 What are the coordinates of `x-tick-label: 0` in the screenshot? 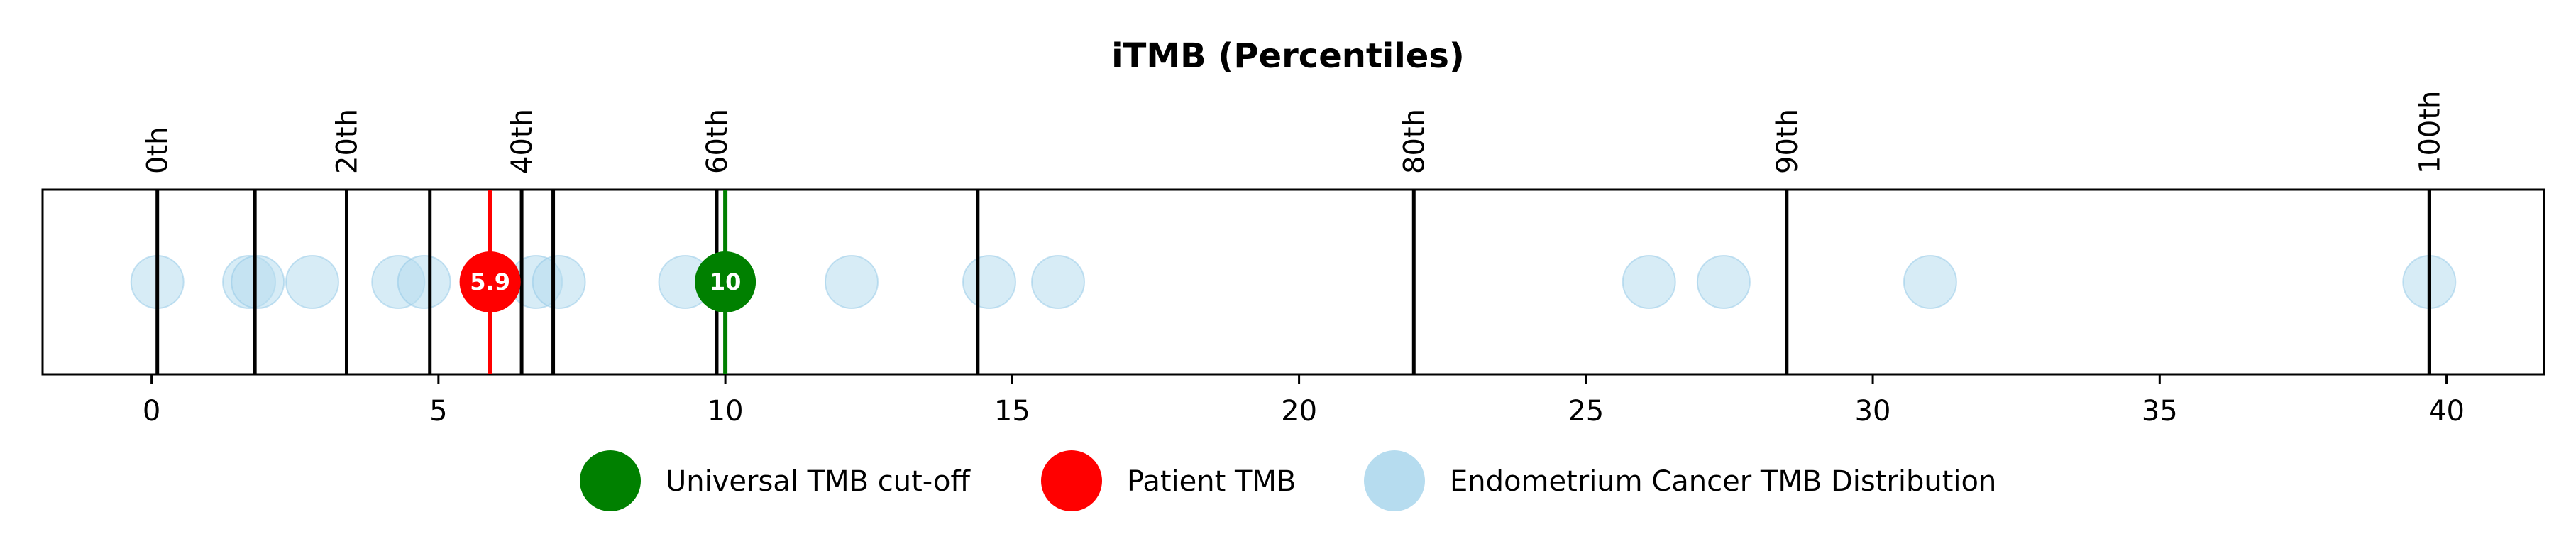 It's located at (151, 411).